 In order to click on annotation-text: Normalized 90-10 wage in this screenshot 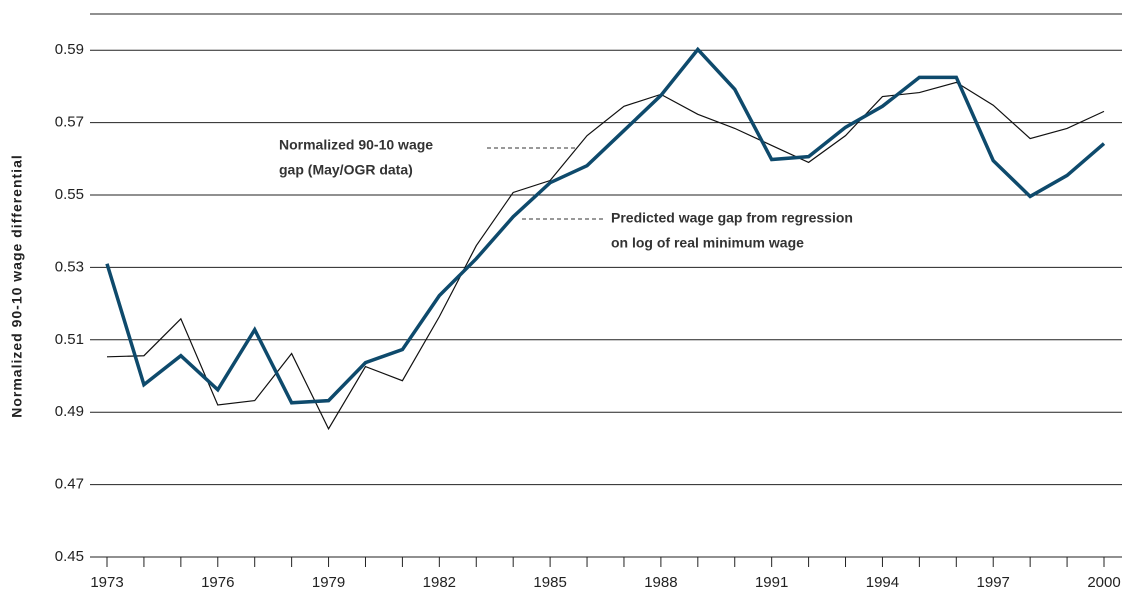, I will do `click(356, 145)`.